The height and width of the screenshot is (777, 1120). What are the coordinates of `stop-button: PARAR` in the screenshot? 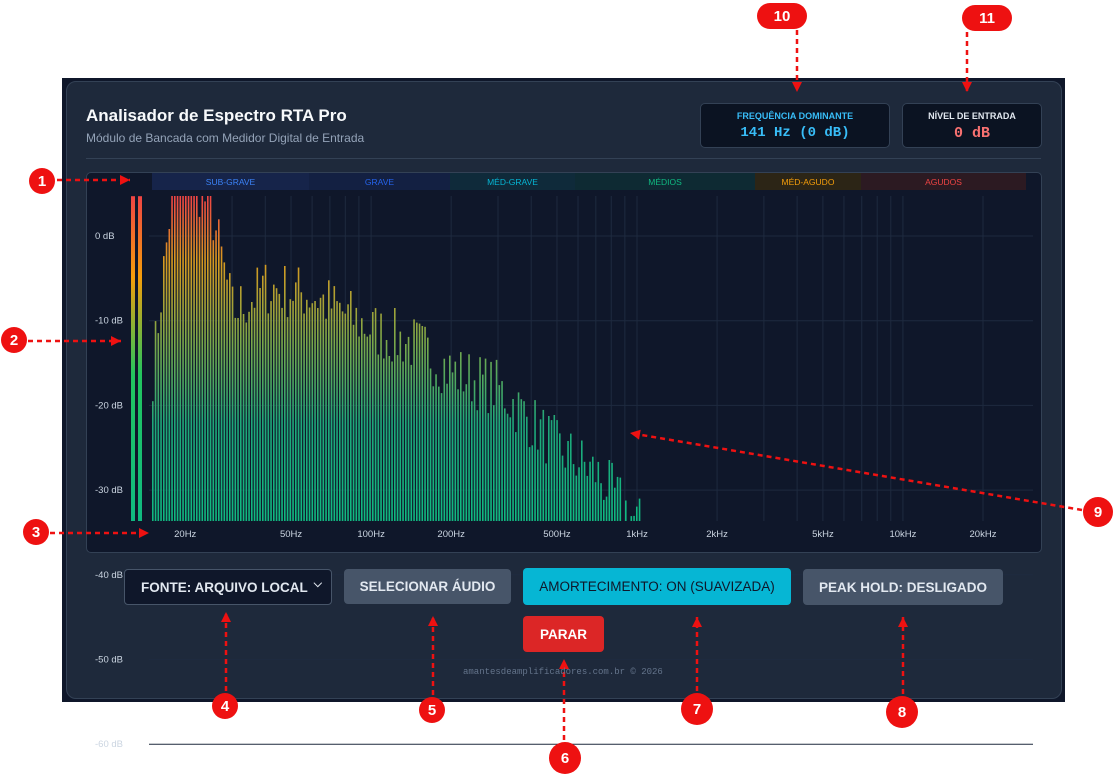 It's located at (563, 634).